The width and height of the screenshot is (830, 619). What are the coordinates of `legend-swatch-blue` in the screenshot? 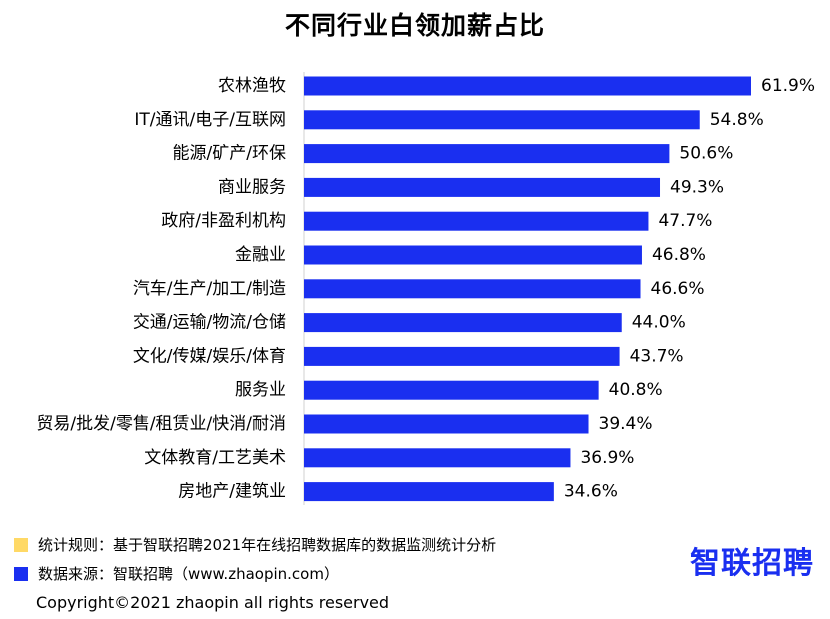 It's located at (21, 573).